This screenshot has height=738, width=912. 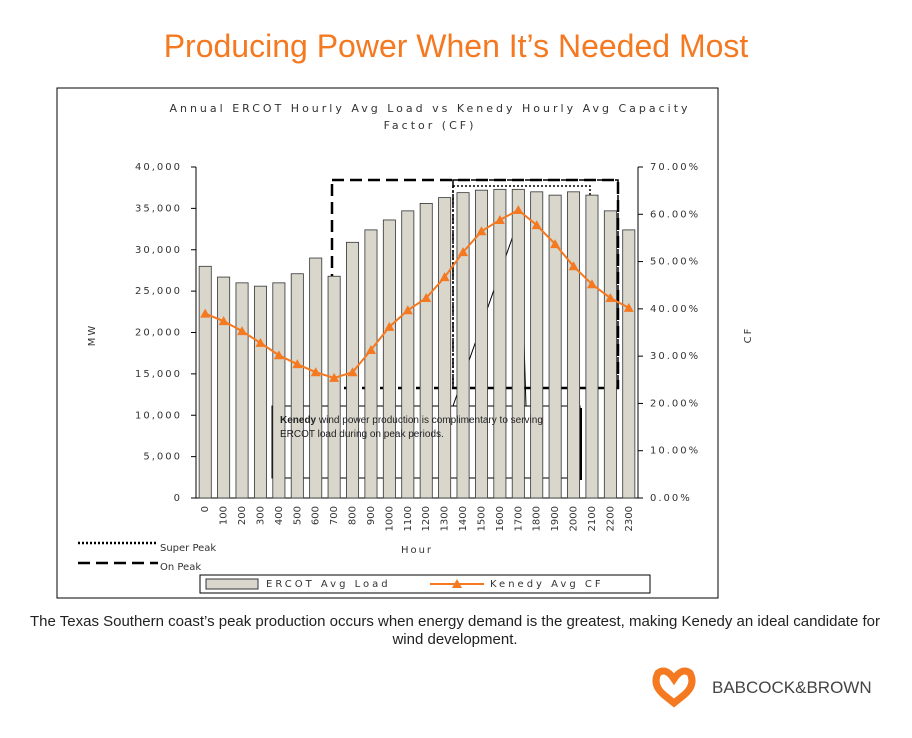 What do you see at coordinates (188, 548) in the screenshot?
I see `peak-legend-label: Super Peak` at bounding box center [188, 548].